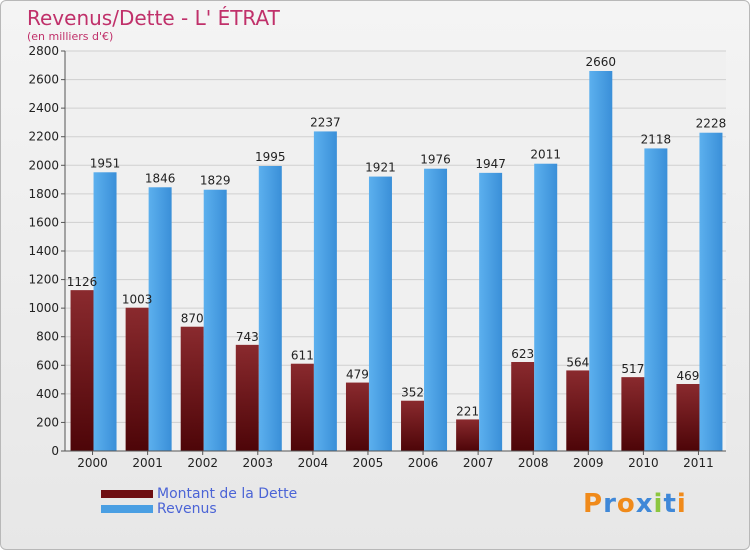  What do you see at coordinates (467, 411) in the screenshot?
I see `data-label-dette: 221` at bounding box center [467, 411].